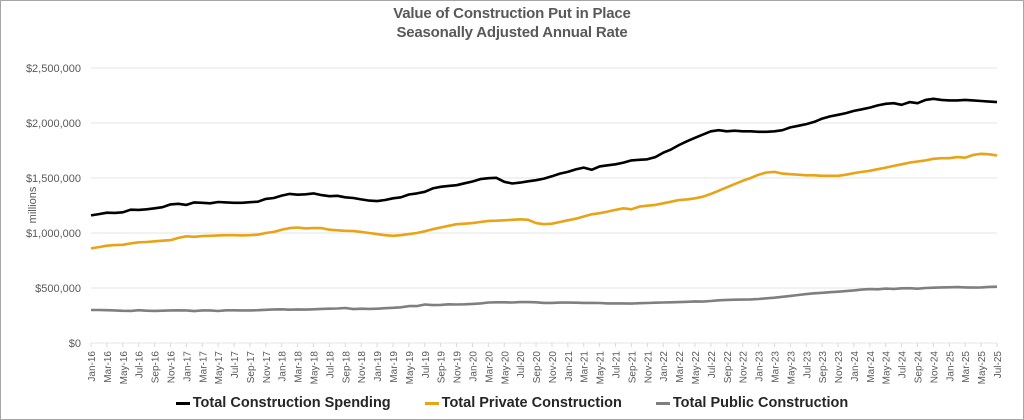  Describe the element at coordinates (744, 367) in the screenshot. I see `x-tick-label: Nov-22` at that location.